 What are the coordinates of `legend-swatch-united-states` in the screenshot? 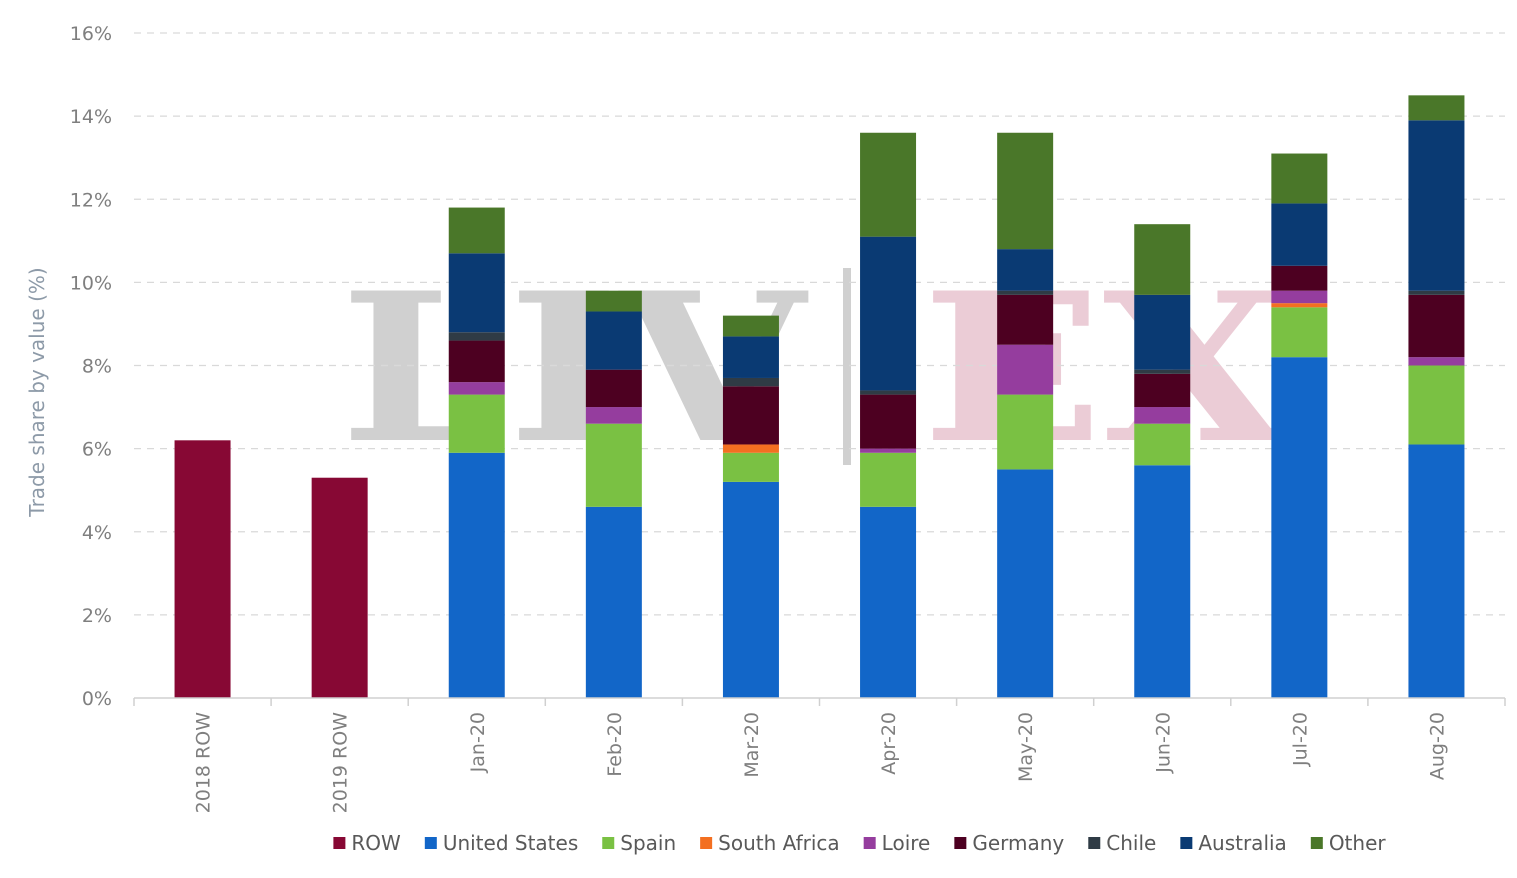 It's located at (430, 843).